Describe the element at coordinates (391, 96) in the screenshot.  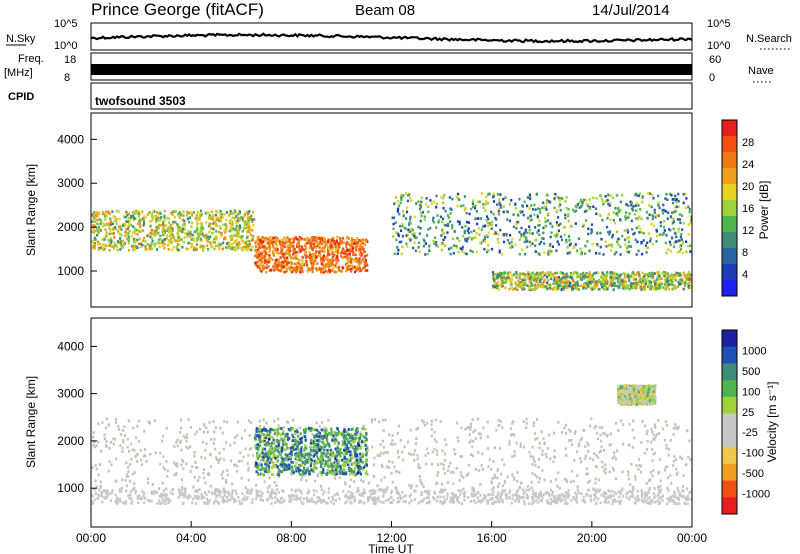
I see `cpid-panel-frame` at that location.